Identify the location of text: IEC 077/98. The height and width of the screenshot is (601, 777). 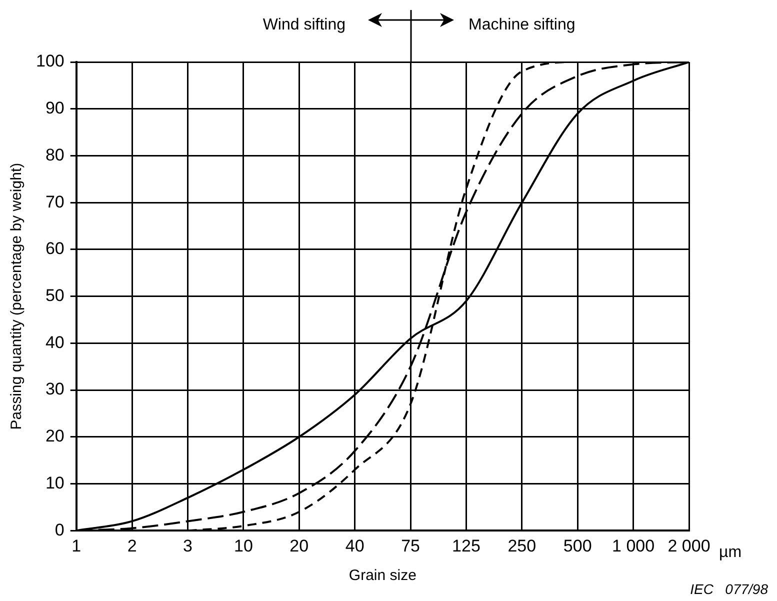
(729, 588).